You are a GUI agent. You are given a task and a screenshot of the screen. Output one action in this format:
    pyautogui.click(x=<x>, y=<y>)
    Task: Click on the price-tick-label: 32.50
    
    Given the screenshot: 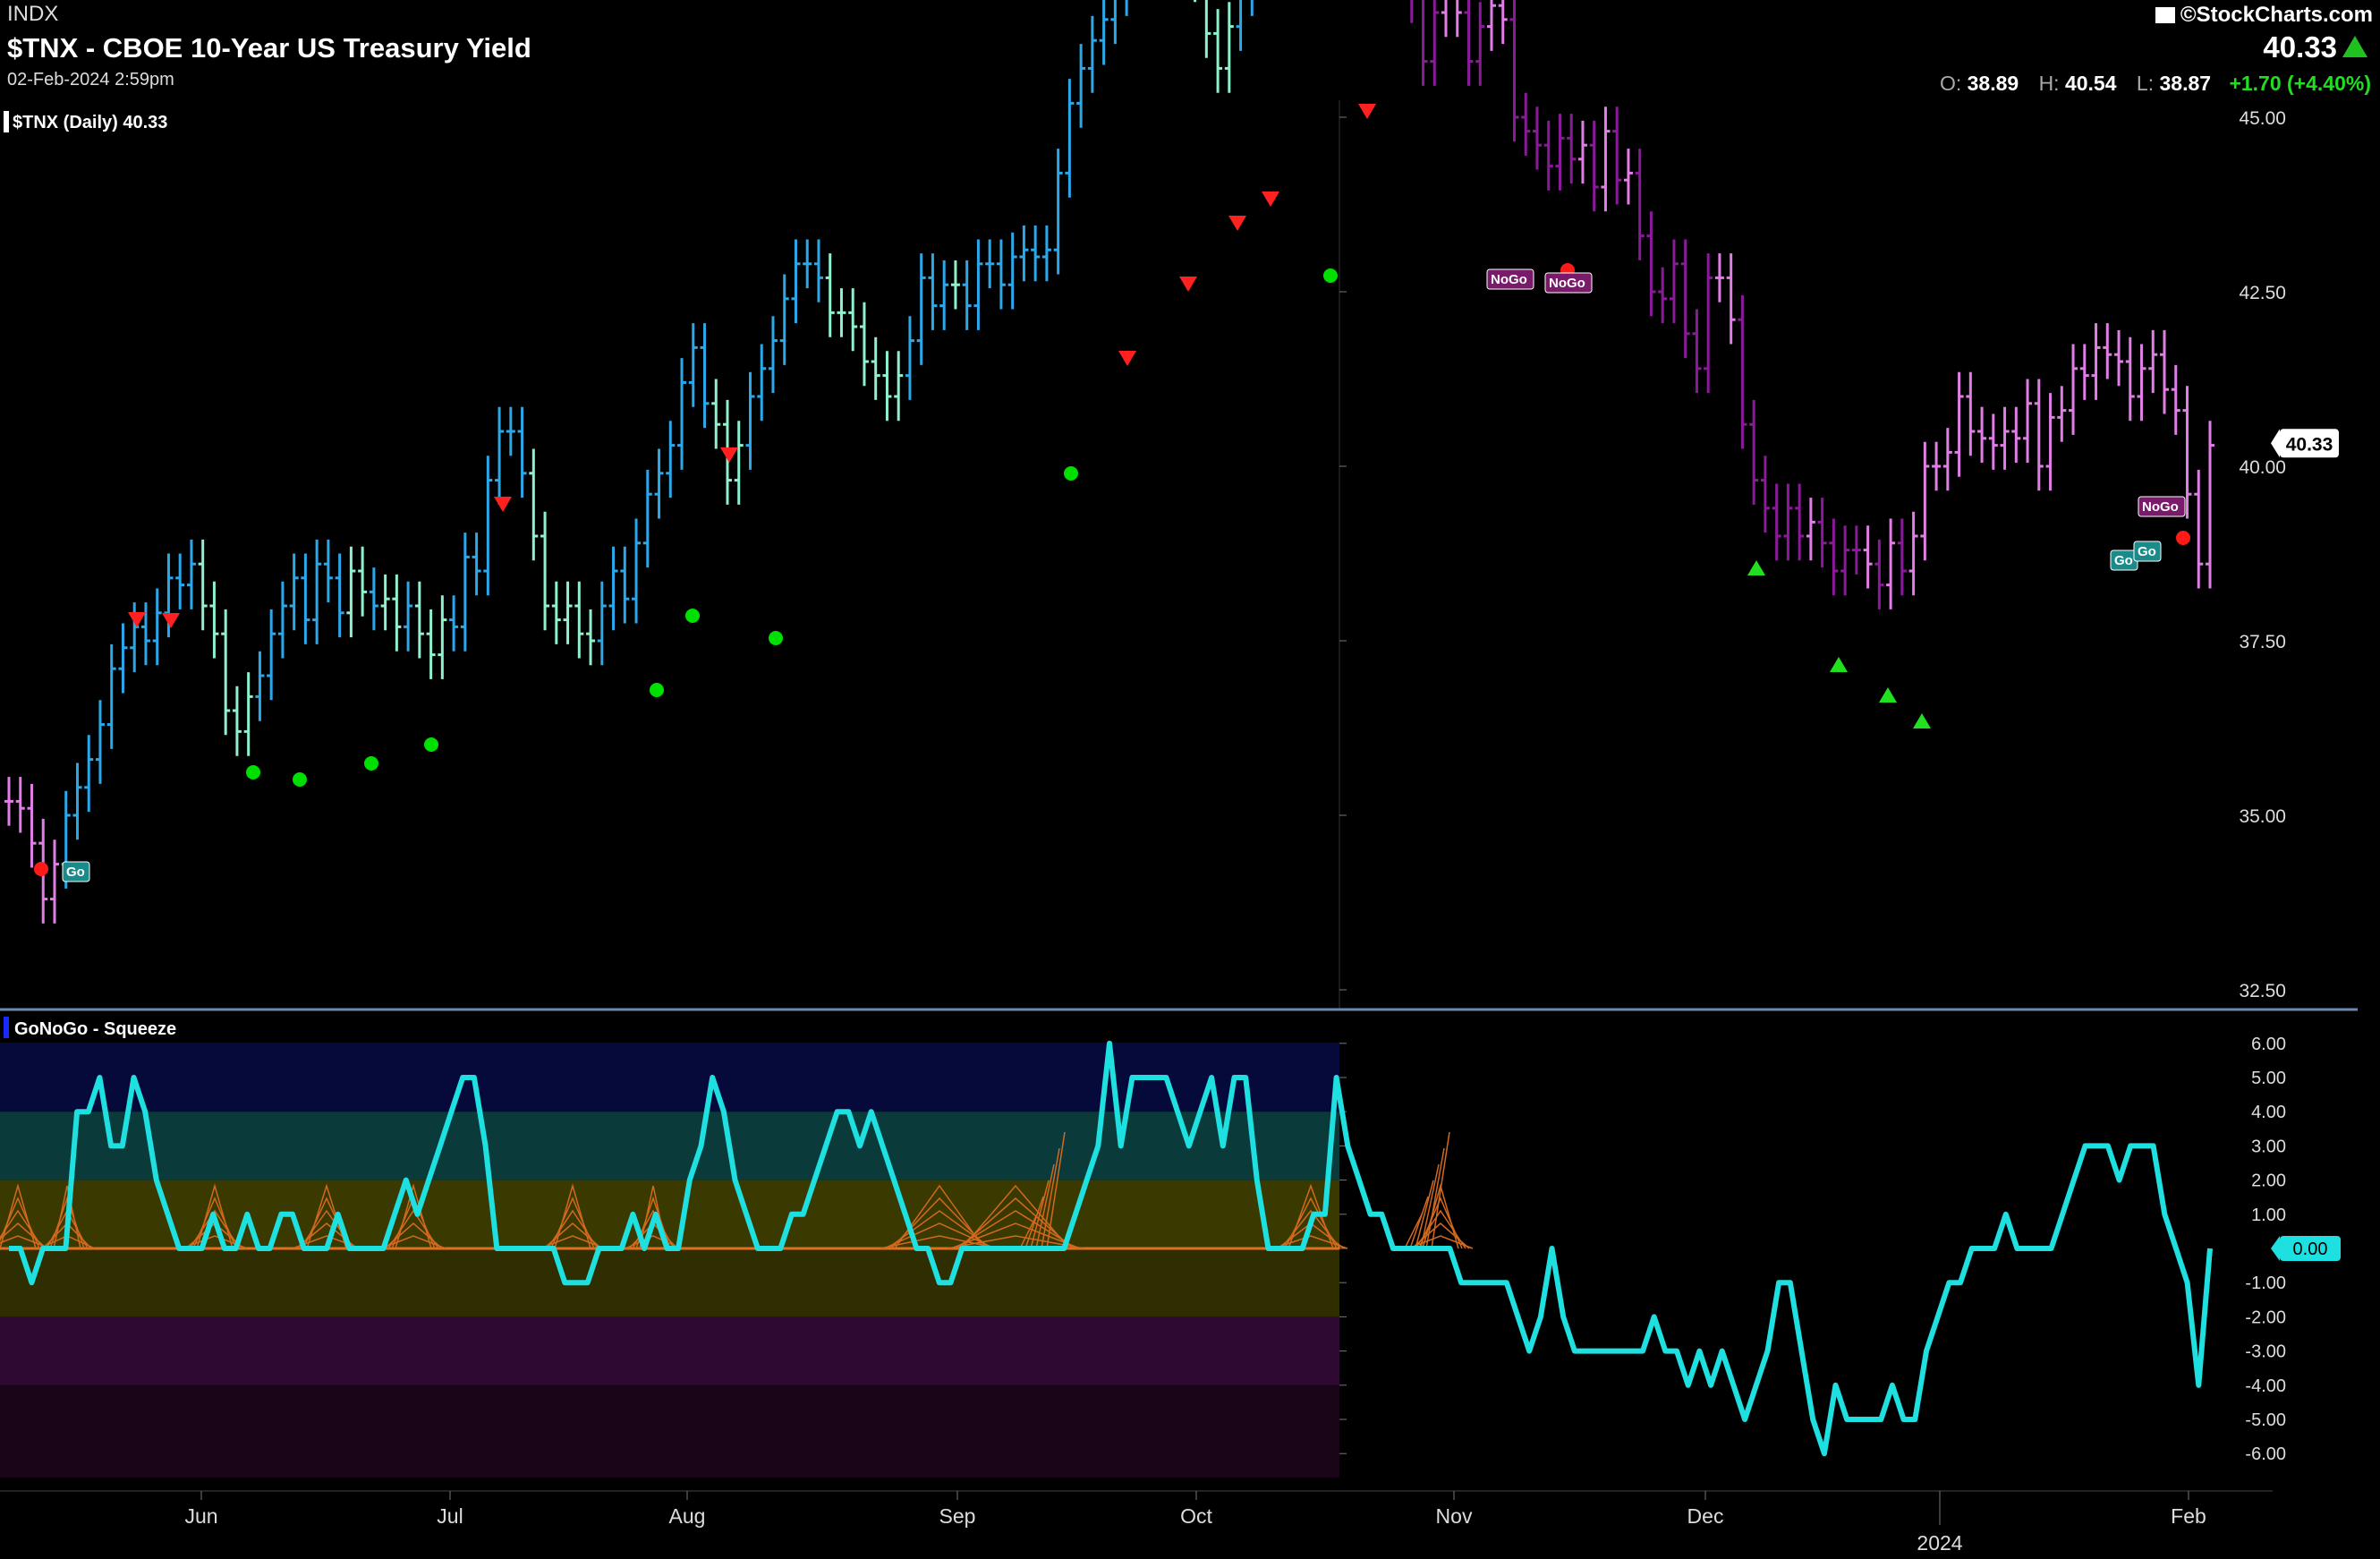 What is the action you would take?
    pyautogui.click(x=2262, y=991)
    